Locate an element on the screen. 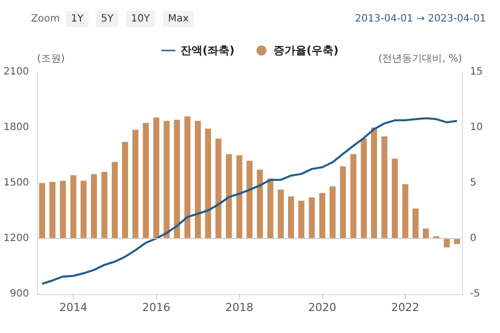  x-tick-label: 2016 is located at coordinates (156, 307).